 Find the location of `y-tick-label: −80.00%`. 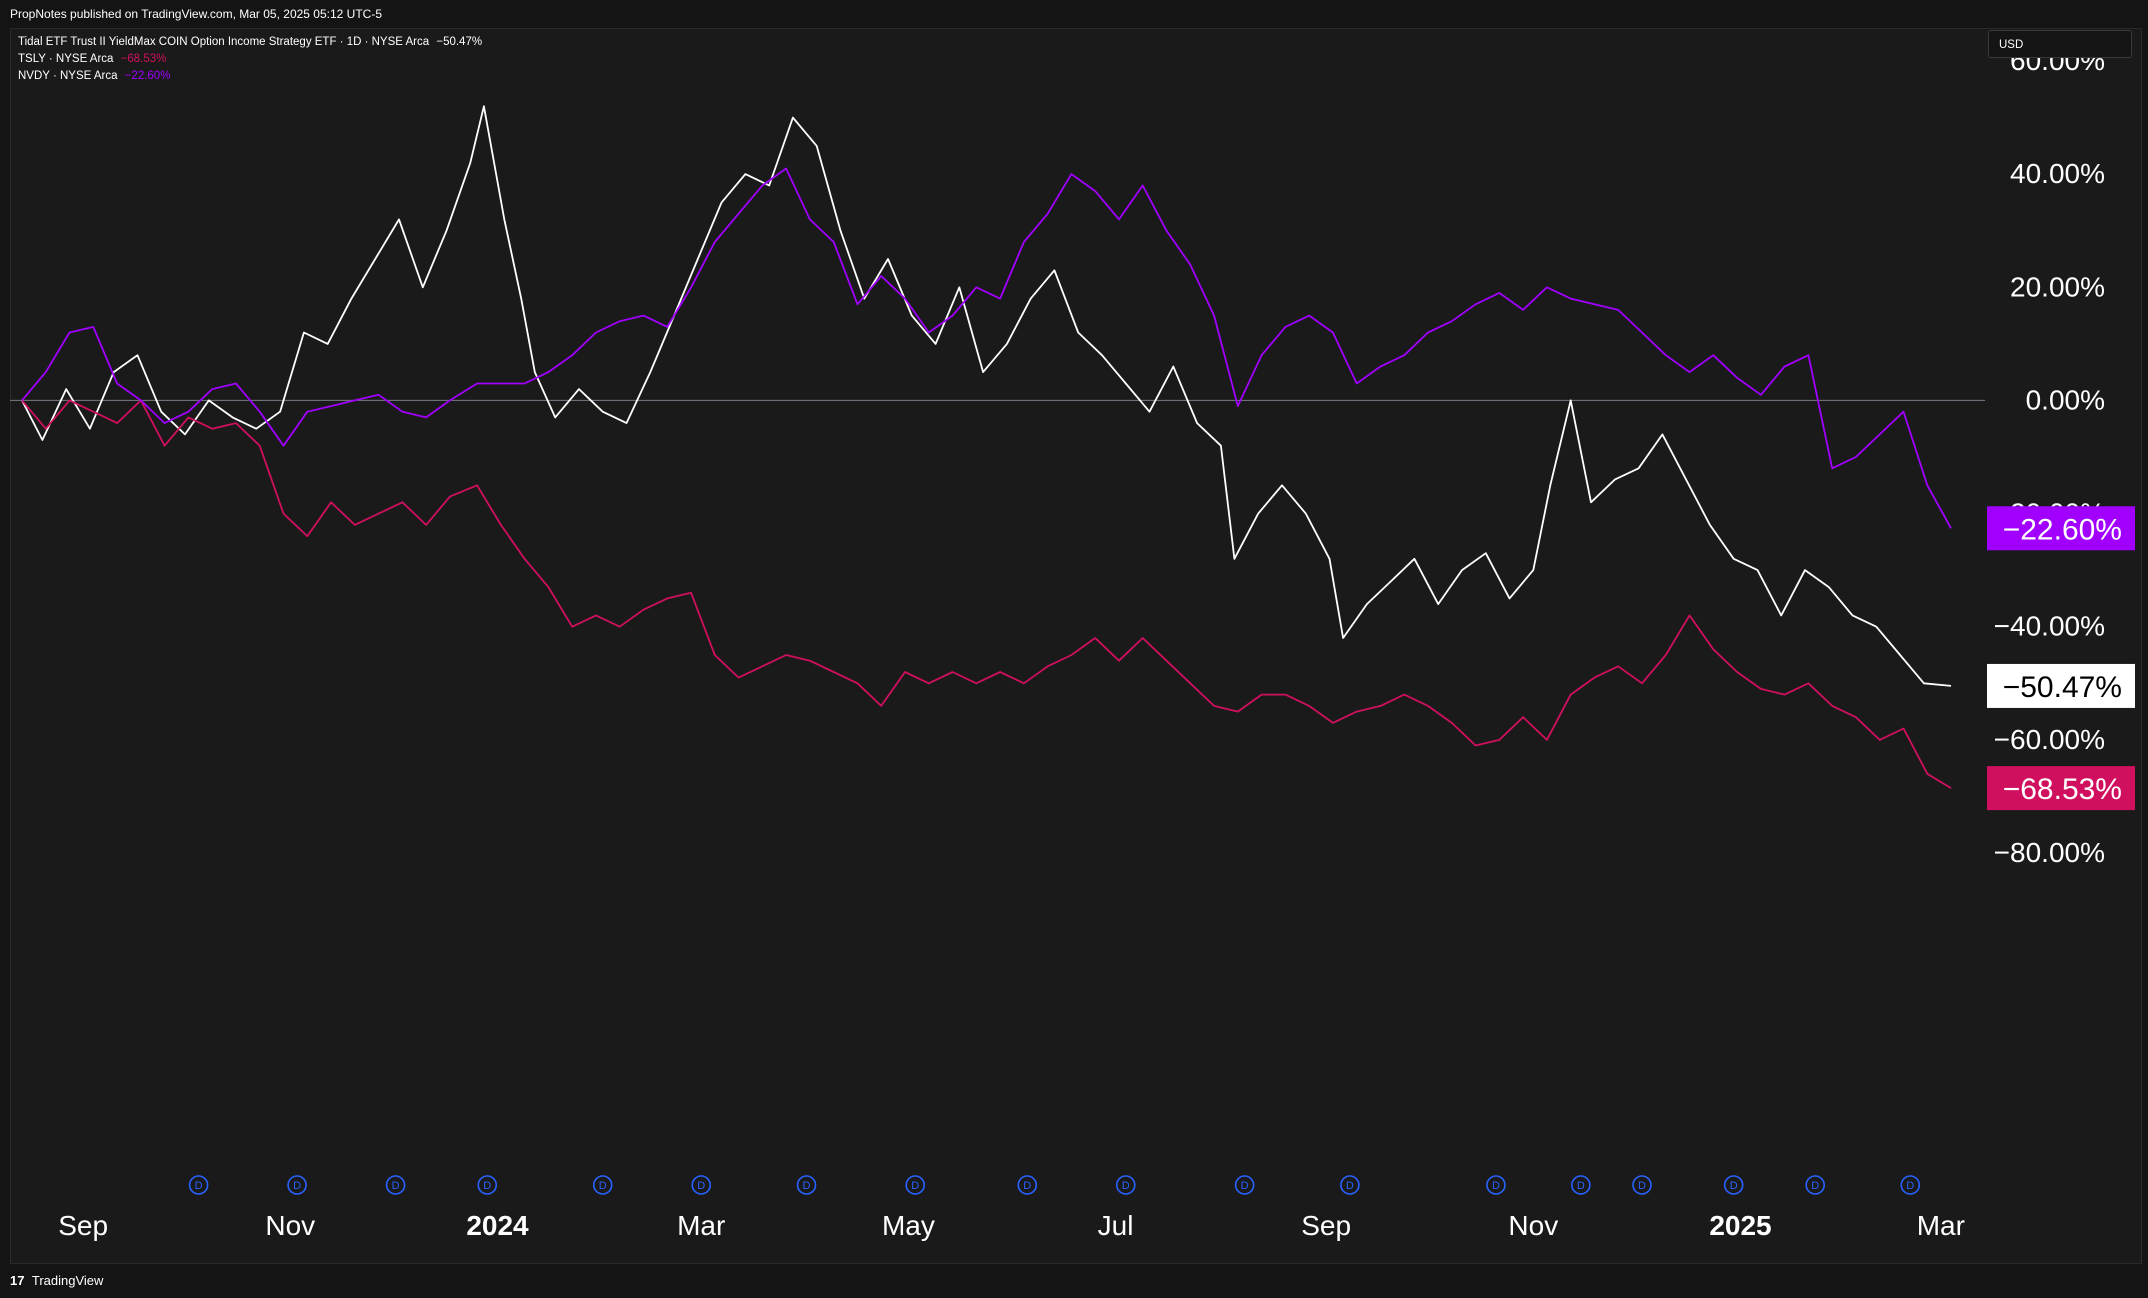

y-tick-label: −80.00% is located at coordinates (2049, 852).